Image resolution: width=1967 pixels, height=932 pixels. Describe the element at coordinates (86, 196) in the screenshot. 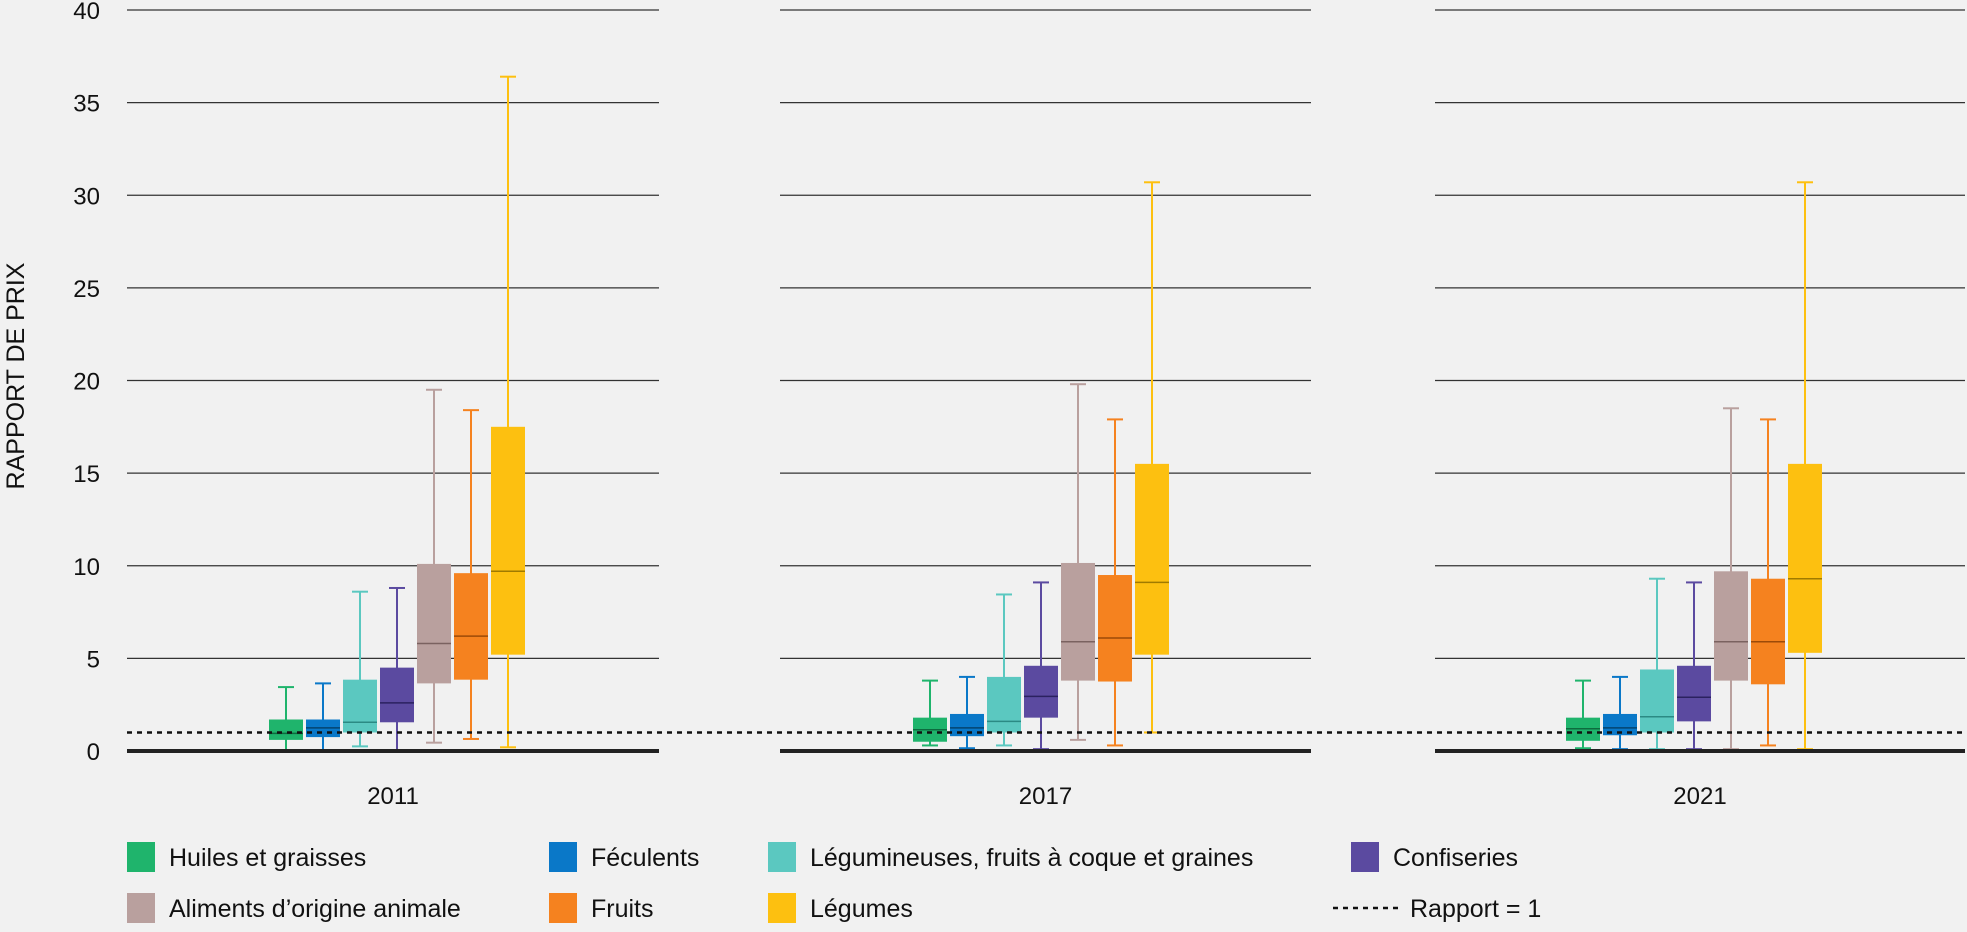

I see `y-tick-label: 30` at that location.